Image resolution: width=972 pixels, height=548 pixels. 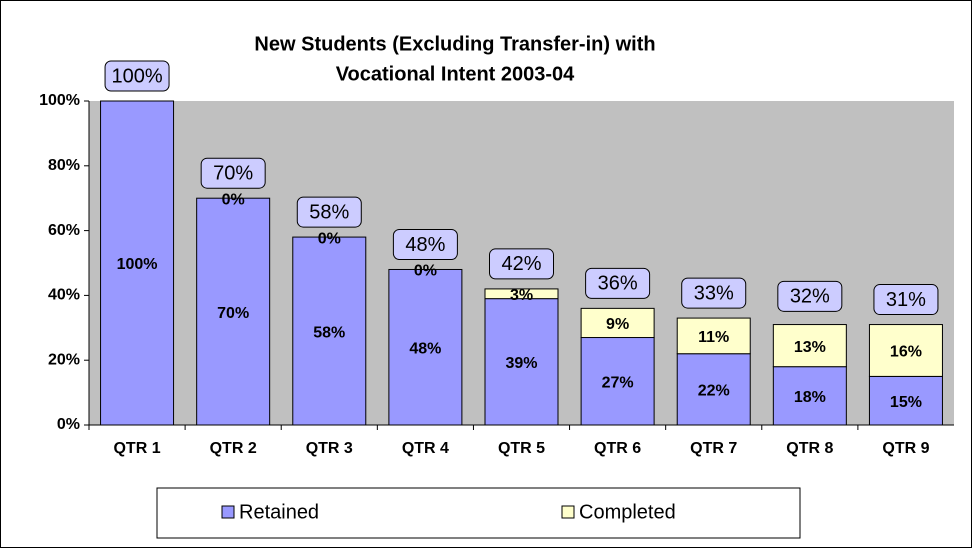 What do you see at coordinates (233, 448) in the screenshot?
I see `x-tick-label: QTR 2` at bounding box center [233, 448].